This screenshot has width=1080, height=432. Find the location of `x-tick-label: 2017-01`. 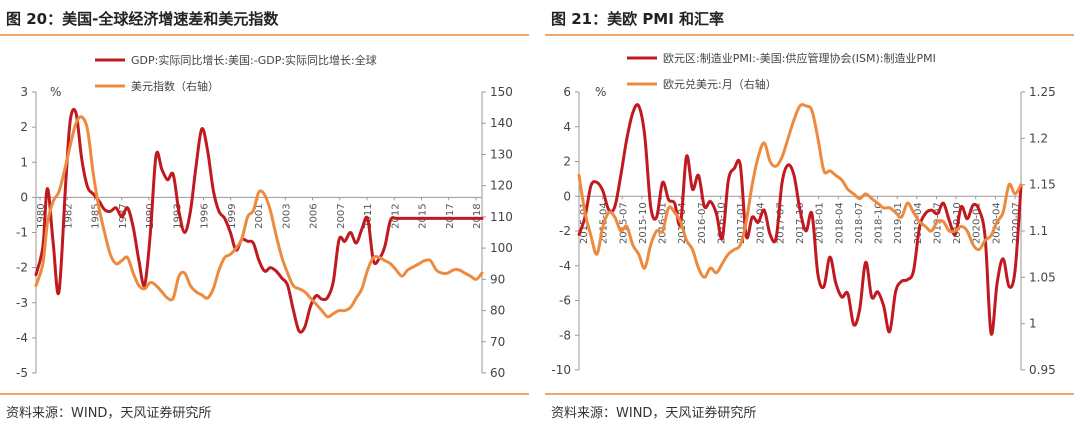

x-tick-label: 2017-01 is located at coordinates (741, 223).